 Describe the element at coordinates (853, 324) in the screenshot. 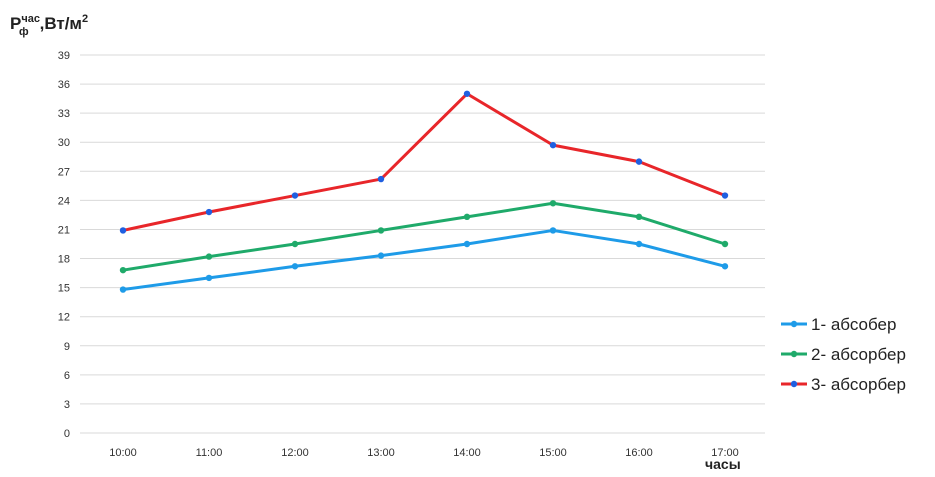

I see `legend-label: 1- абсобер` at that location.